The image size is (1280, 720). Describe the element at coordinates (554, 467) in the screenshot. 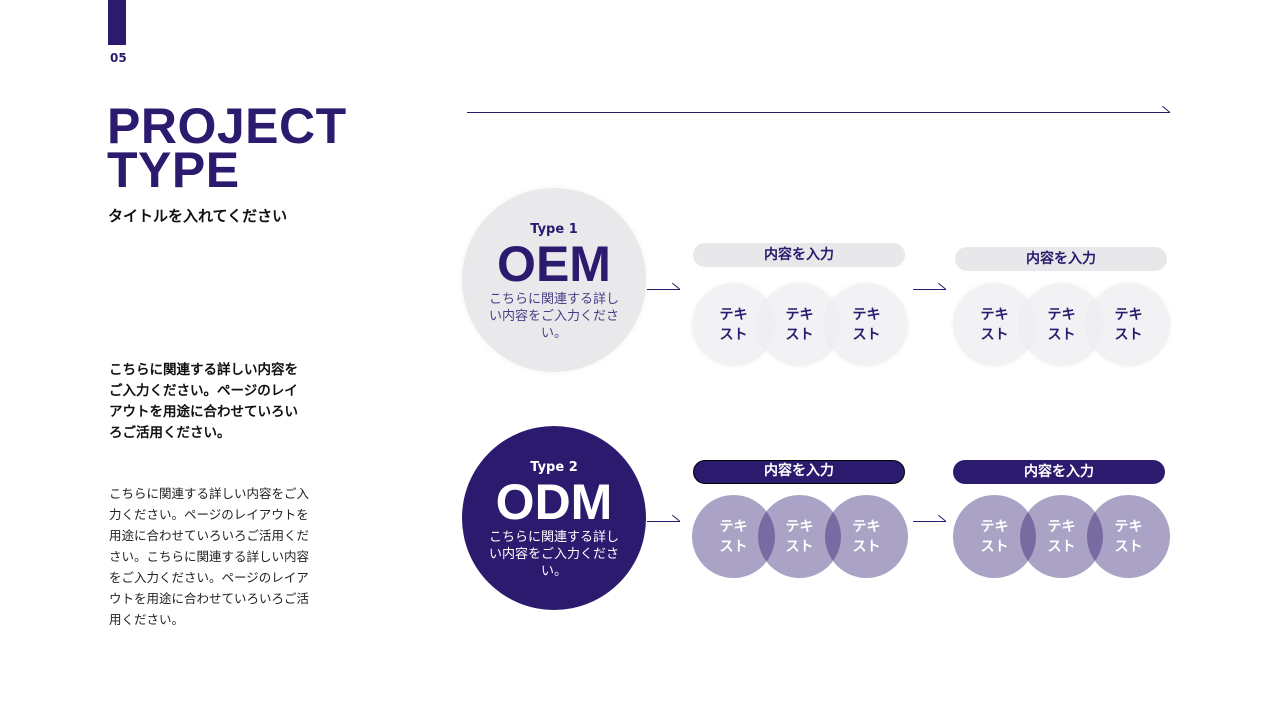

I see `type-label: Type 2` at that location.